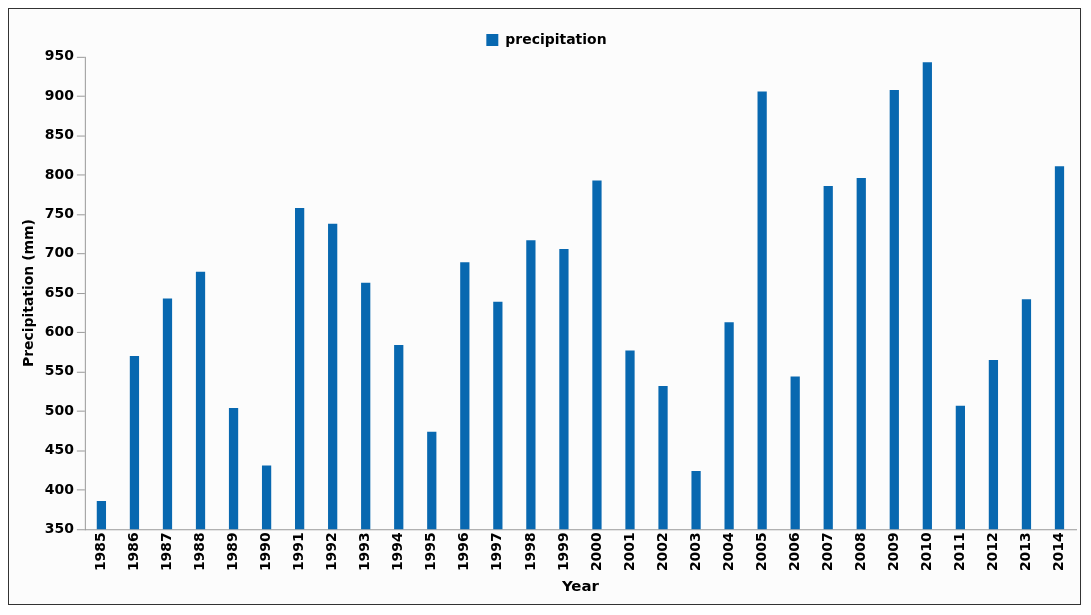 The image size is (1091, 615). What do you see at coordinates (133, 552) in the screenshot?
I see `x-tick-label: 1986` at bounding box center [133, 552].